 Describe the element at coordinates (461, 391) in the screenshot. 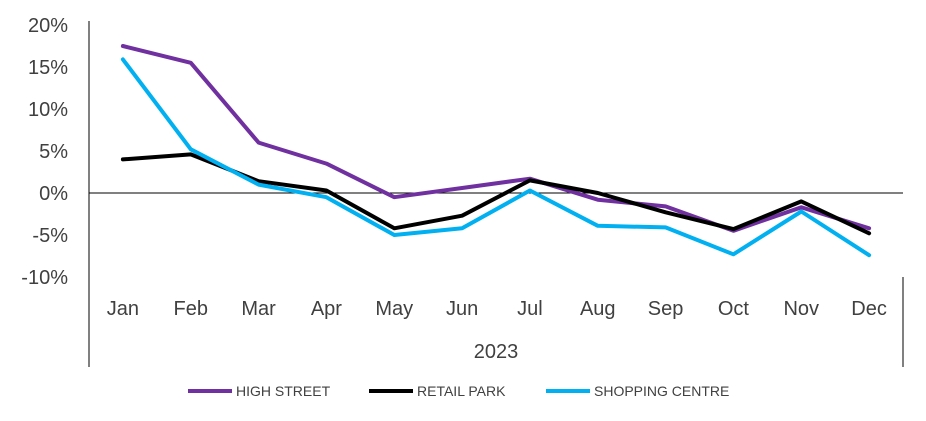

I see `legend-label: RETAIL PARK` at that location.